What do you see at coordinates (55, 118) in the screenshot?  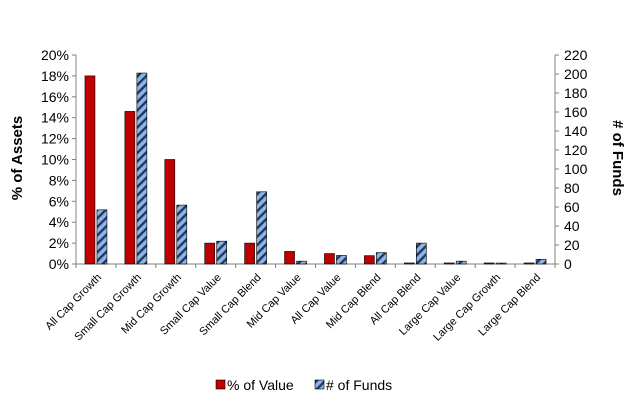 I see `y-tick-label: 14%` at bounding box center [55, 118].